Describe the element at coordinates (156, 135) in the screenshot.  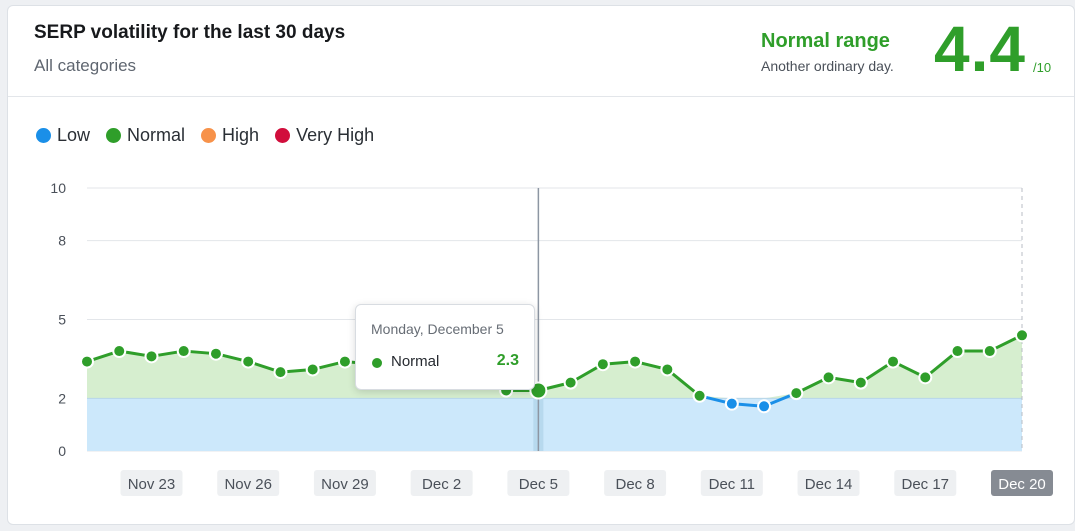
I see `legend-label: Normal` at that location.